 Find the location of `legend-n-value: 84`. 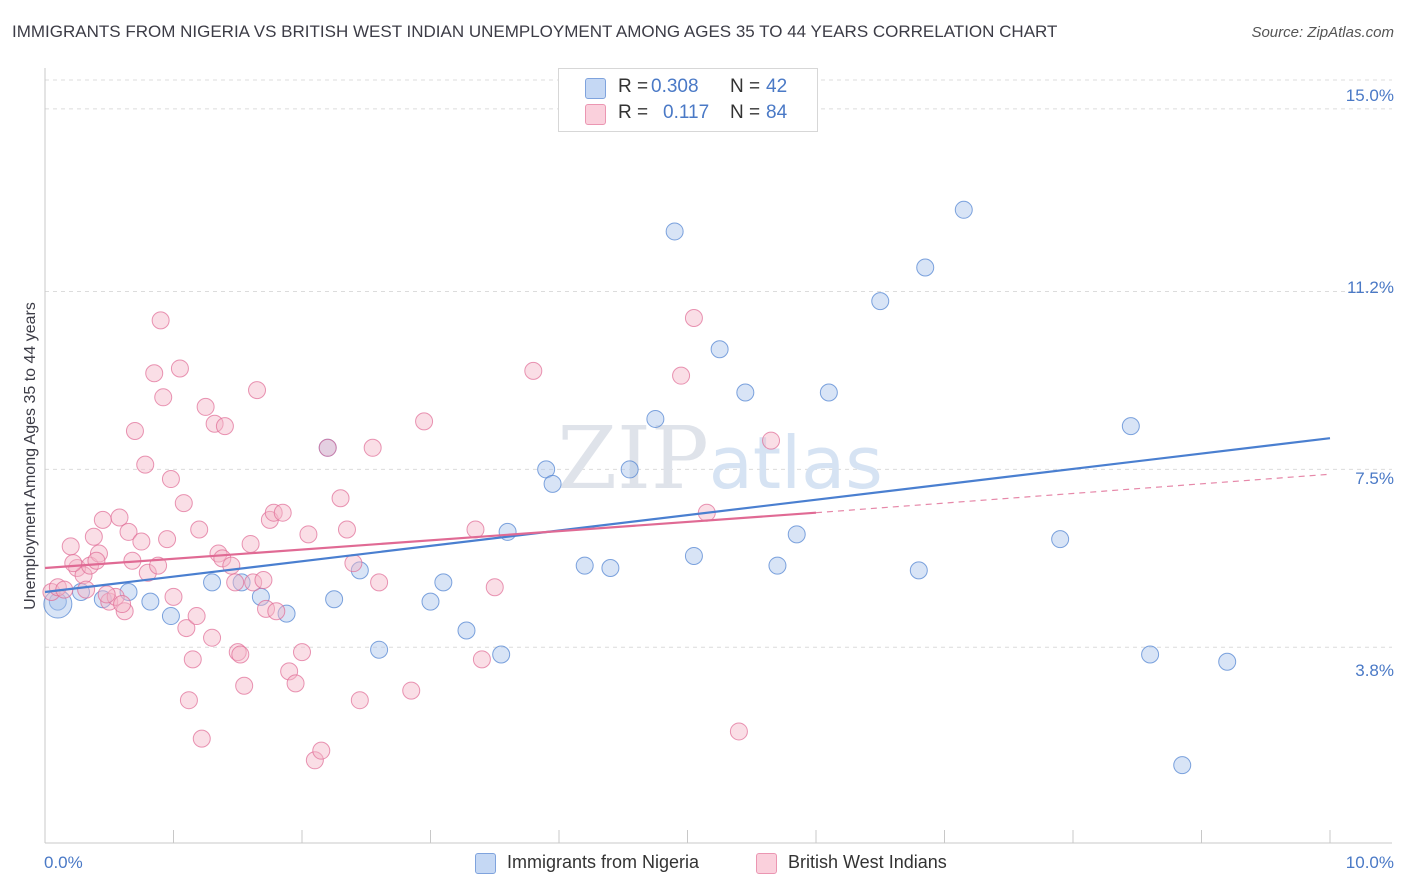

legend-n-value: 84 is located at coordinates (777, 112).